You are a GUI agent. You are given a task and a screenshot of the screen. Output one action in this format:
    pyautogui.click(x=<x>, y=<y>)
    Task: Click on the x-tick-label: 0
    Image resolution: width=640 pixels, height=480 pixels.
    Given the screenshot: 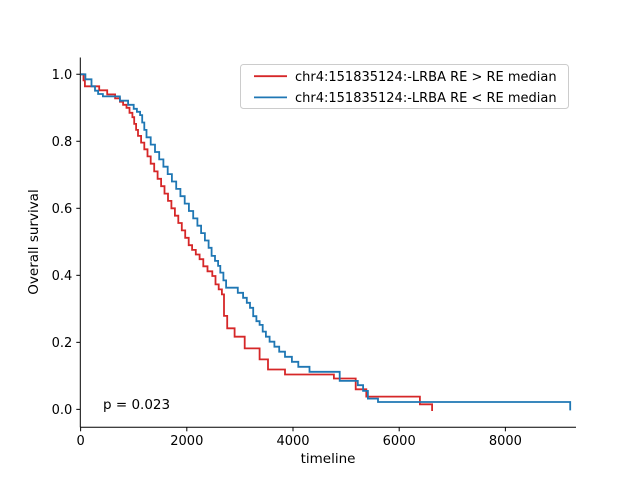 What is the action you would take?
    pyautogui.click(x=80, y=441)
    